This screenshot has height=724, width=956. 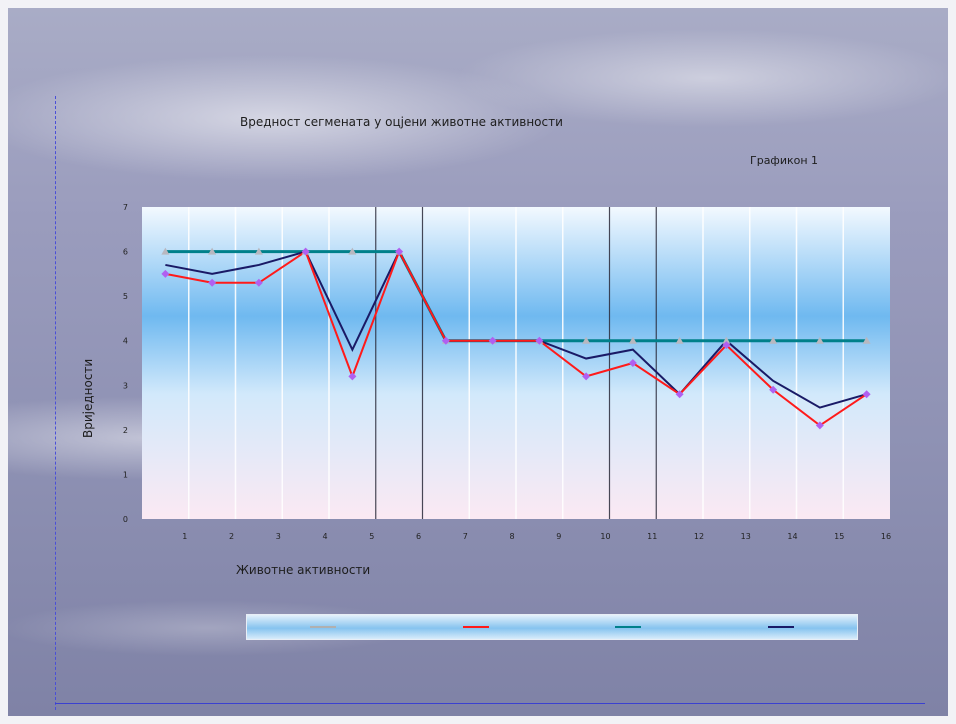 What do you see at coordinates (303, 570) in the screenshot?
I see `x-axis-label: Животне активности` at bounding box center [303, 570].